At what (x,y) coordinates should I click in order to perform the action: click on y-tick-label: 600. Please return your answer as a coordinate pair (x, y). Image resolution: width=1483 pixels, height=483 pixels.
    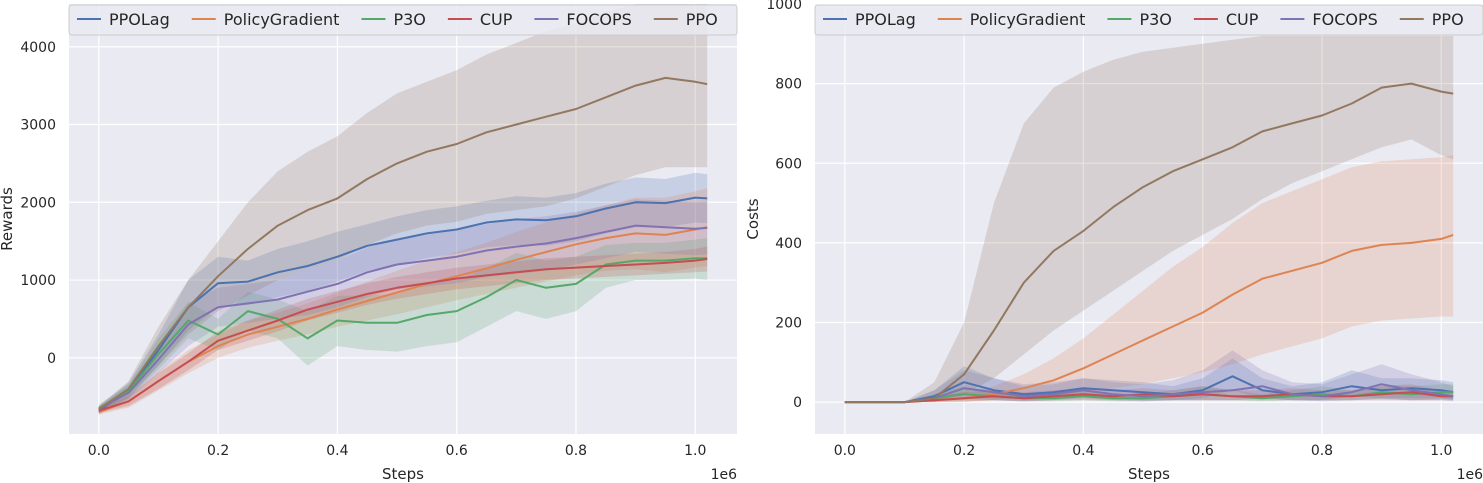
    Looking at the image, I should click on (788, 164).